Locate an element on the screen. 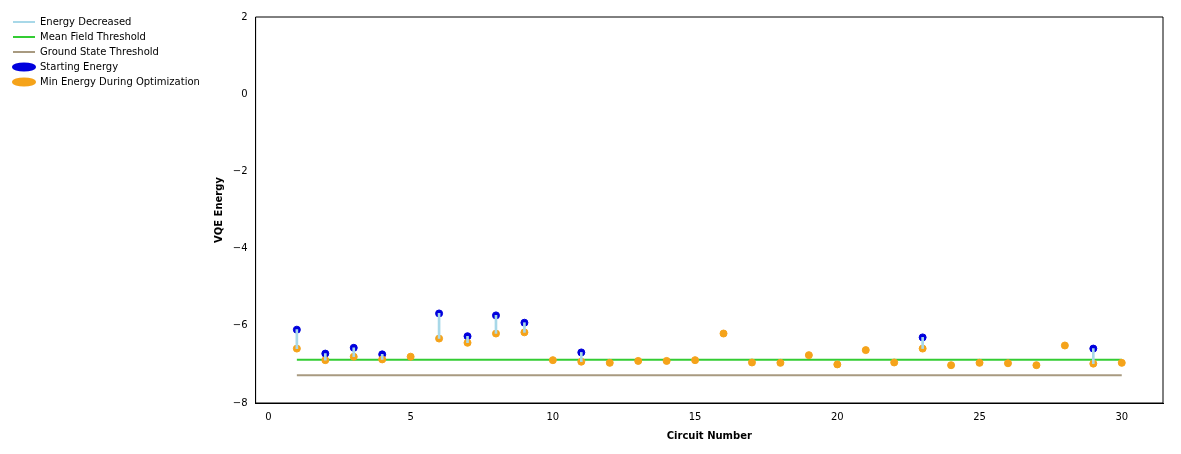 Image resolution: width=1181 pixels, height=454 pixels. legend-label: Starting Energy is located at coordinates (79, 66).